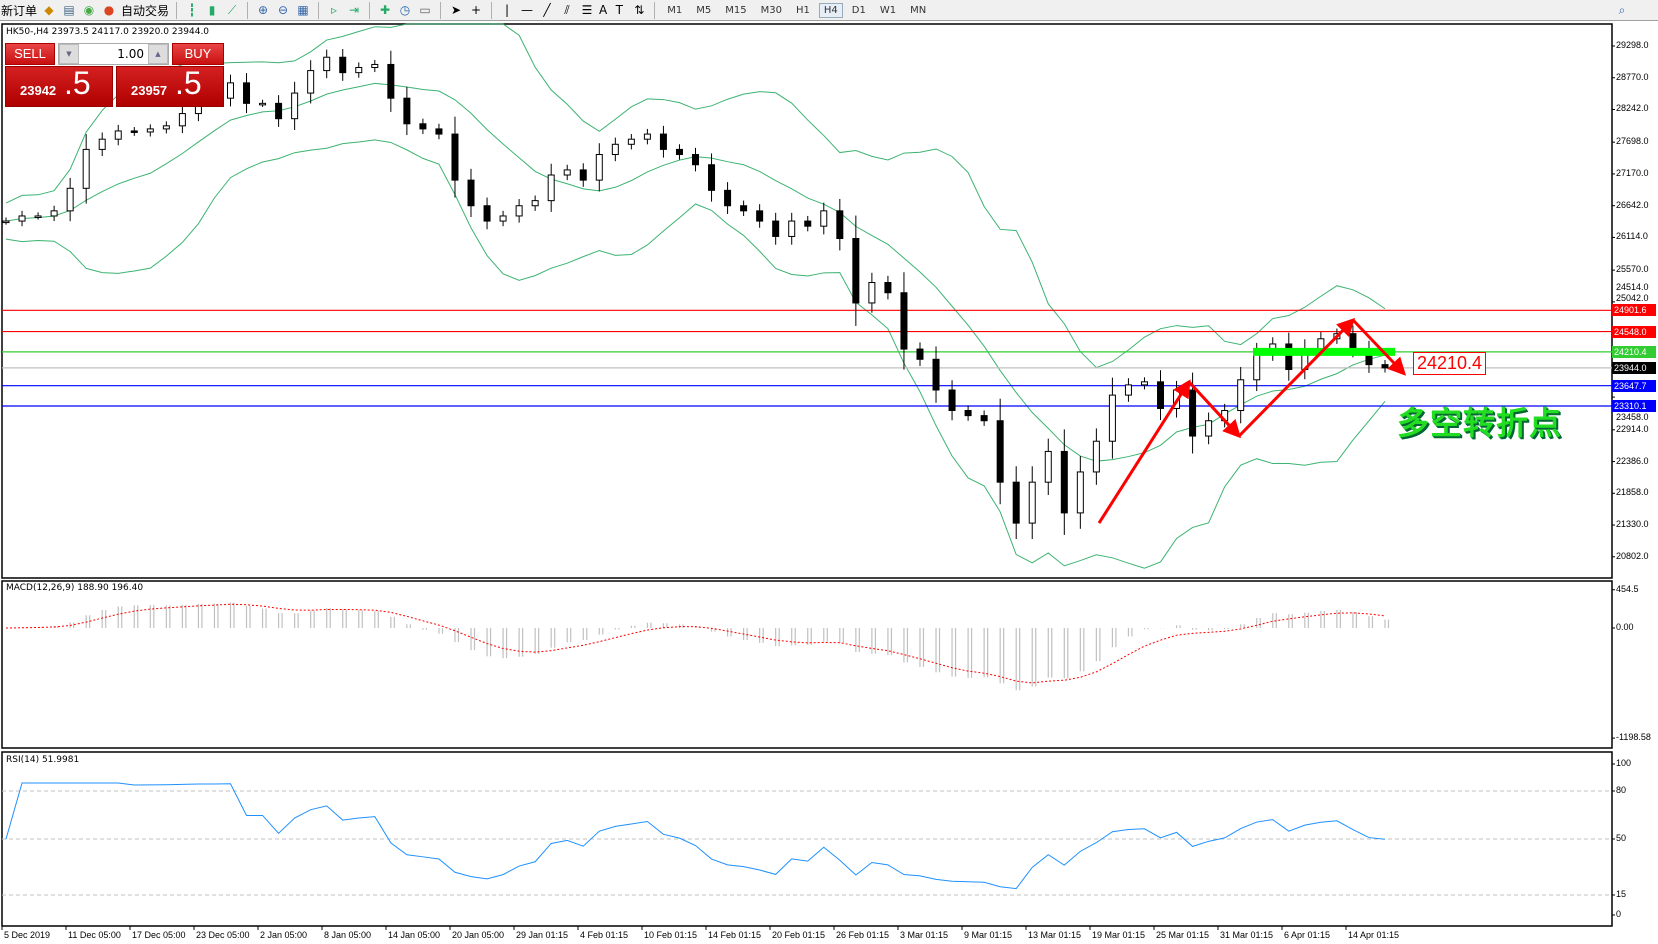  What do you see at coordinates (348, 935) in the screenshot?
I see `time-tick-label: 8 Jan 05:00` at bounding box center [348, 935].